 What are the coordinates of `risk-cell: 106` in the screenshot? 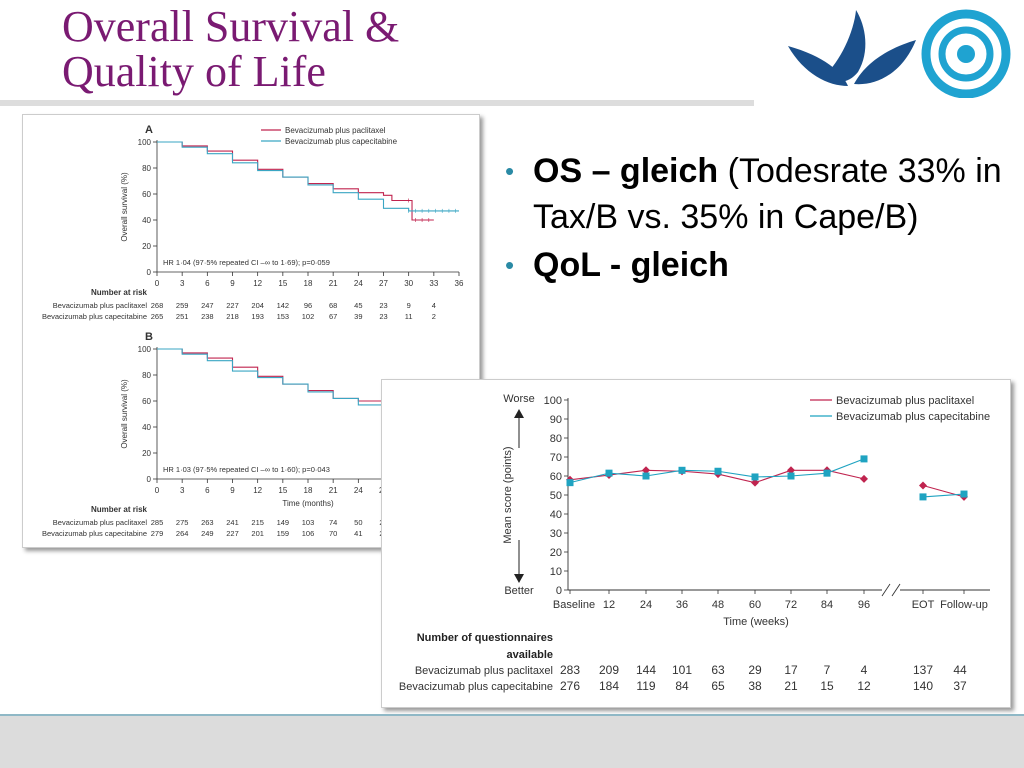 It's located at (308, 533).